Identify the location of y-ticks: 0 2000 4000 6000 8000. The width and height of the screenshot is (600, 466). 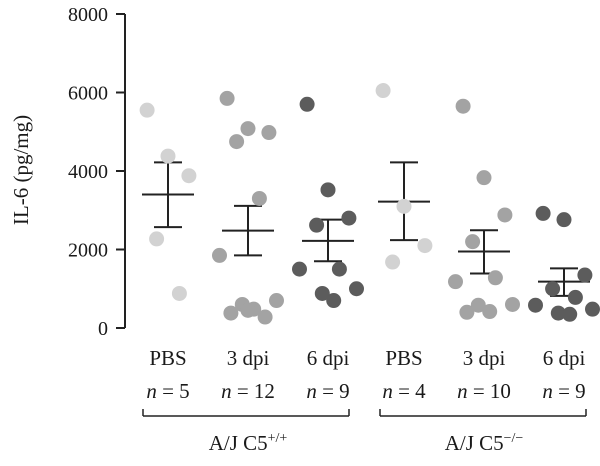
(96, 172).